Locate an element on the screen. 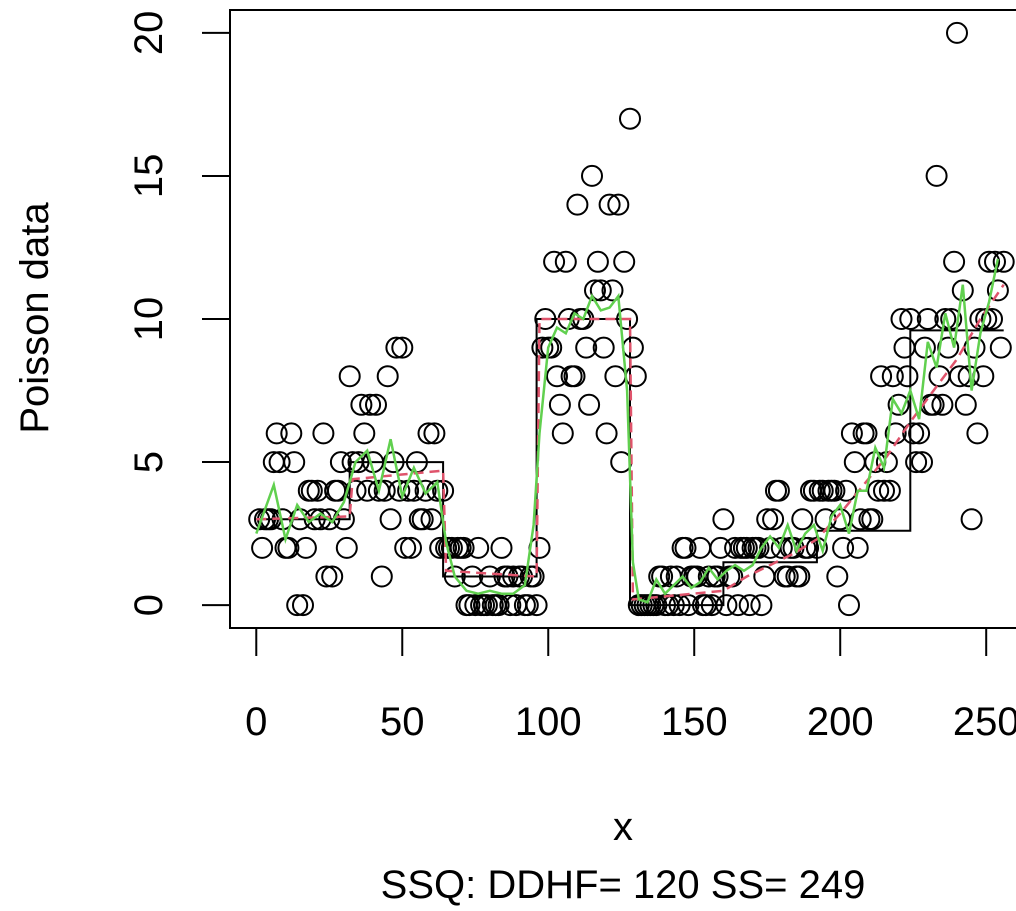  y-axis-title: Poisson data is located at coordinates (35, 318).